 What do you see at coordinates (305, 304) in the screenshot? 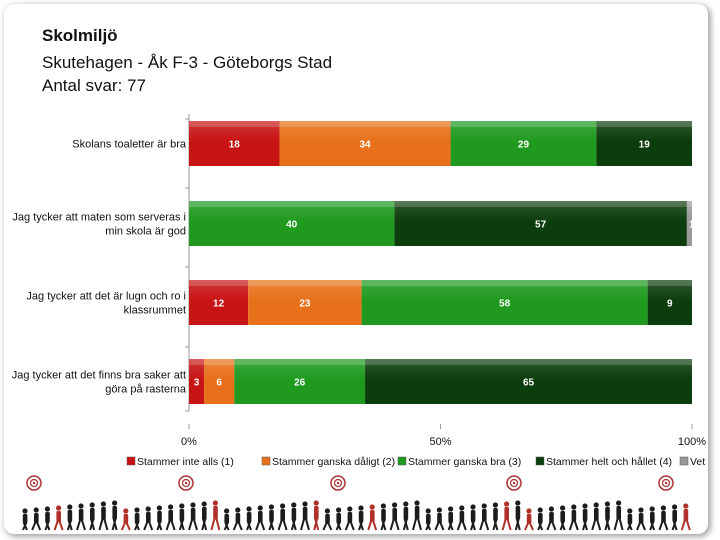
I see `data-label: 23` at bounding box center [305, 304].